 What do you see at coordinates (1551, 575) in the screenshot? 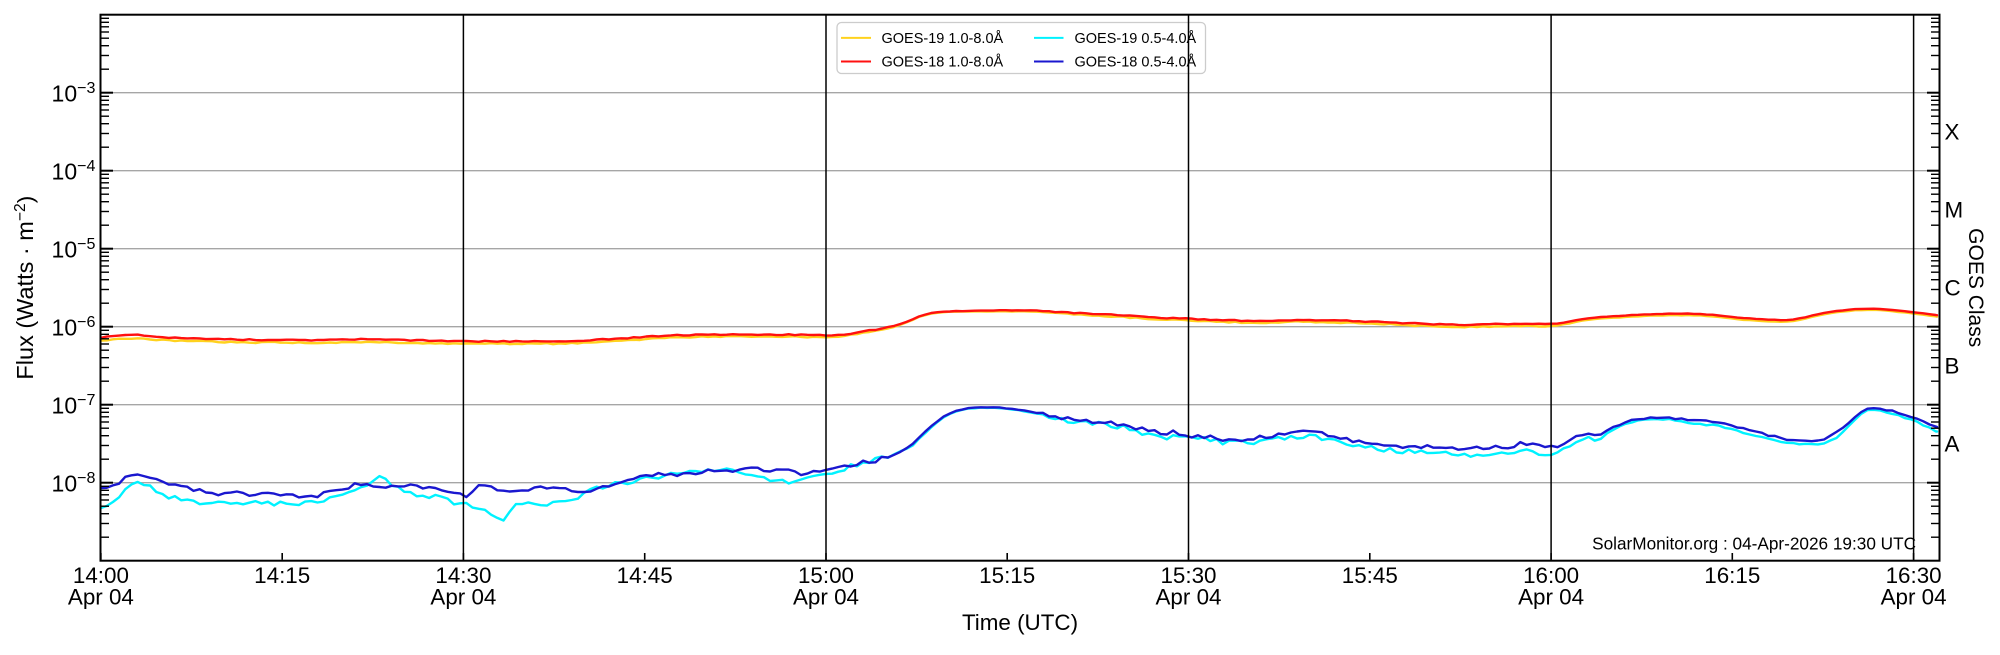
I see `svg-text: 16:00` at bounding box center [1551, 575].